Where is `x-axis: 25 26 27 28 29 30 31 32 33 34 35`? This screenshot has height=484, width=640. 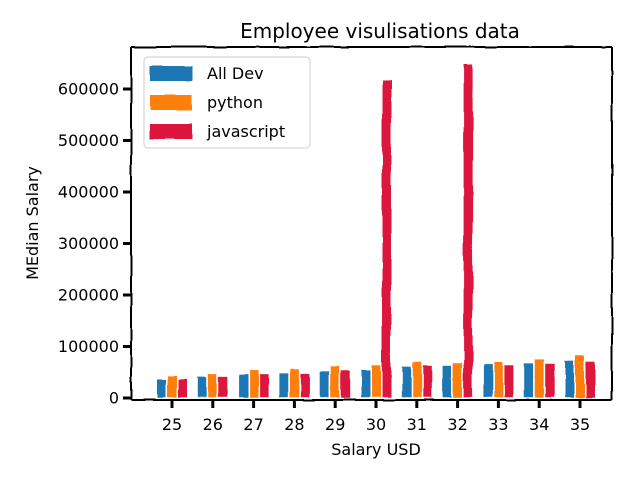
x-axis: 25 26 27 28 29 30 31 32 33 34 35 is located at coordinates (376, 417).